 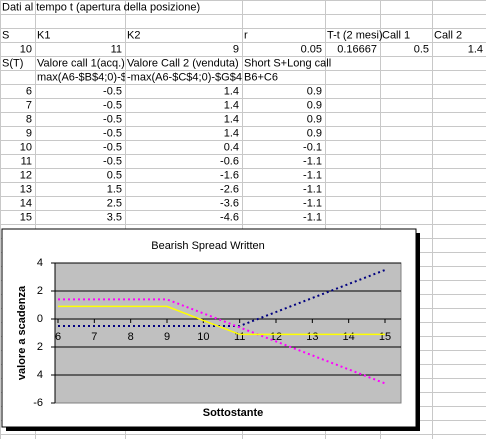 I want to click on cell-number: 2.5, so click(x=114, y=203).